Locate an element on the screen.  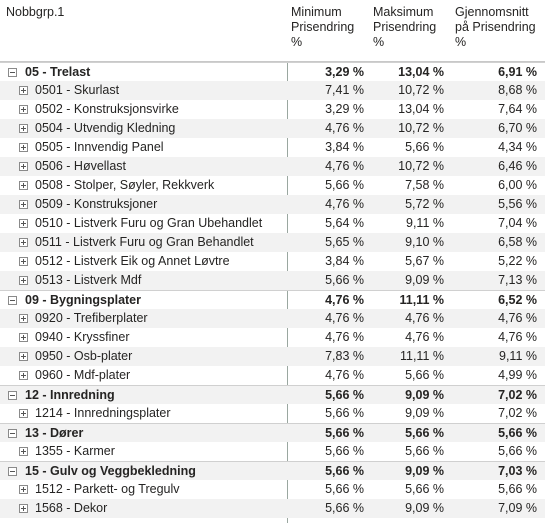
value-cell: 7,04 % is located at coordinates (517, 223).